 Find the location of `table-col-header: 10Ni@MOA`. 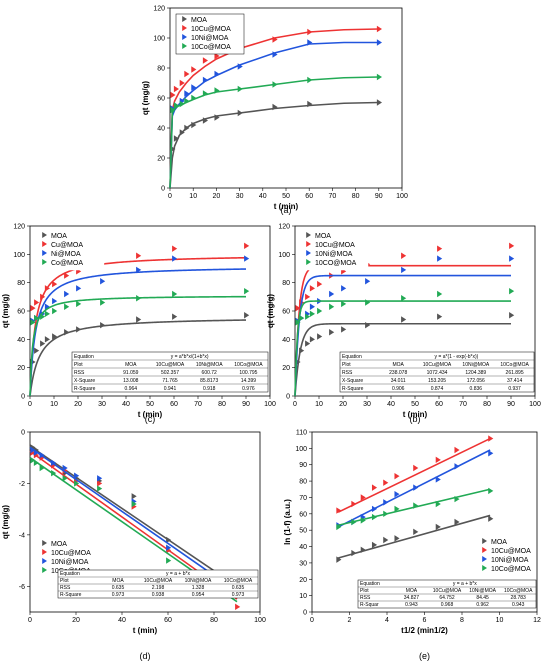

table-col-header: 10Ni@MOA is located at coordinates (198, 581).